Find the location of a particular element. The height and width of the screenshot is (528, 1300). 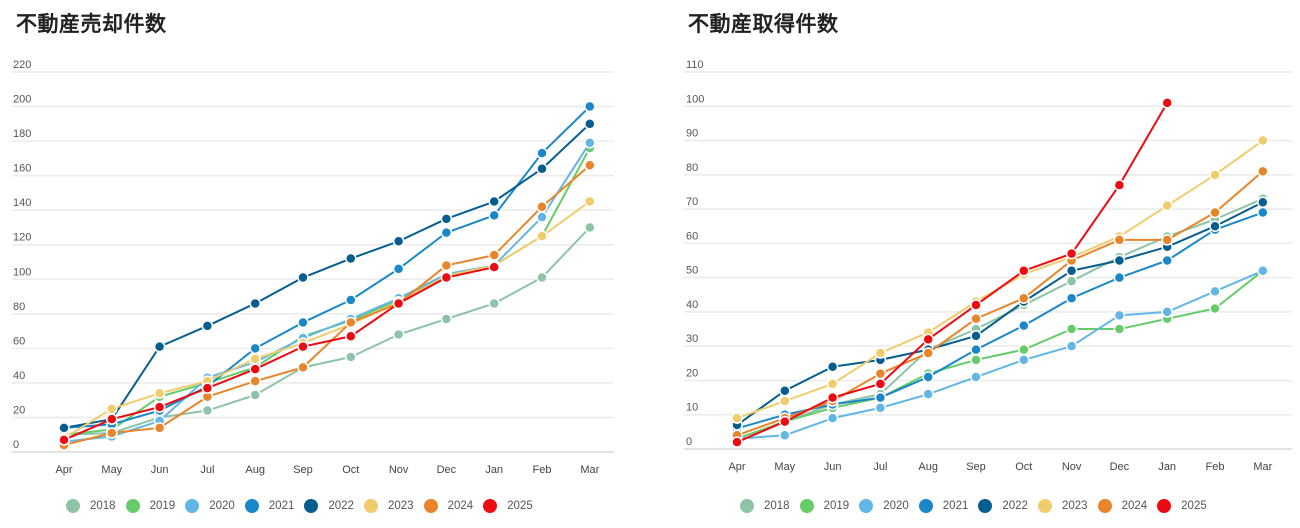

legend-item-2022: 2022 is located at coordinates (329, 506).